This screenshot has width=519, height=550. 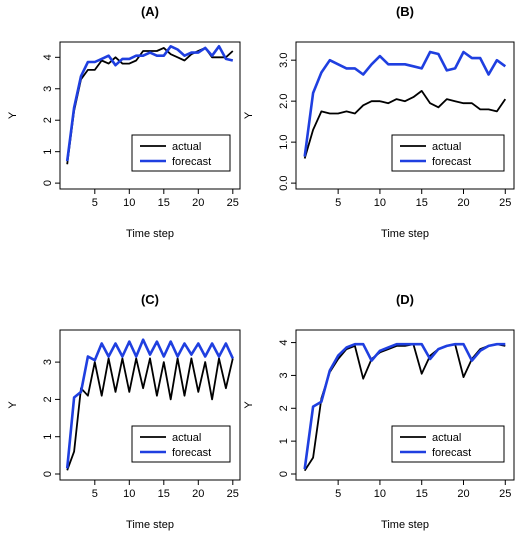 I want to click on y-tick-label: 1.0, so click(x=284, y=141).